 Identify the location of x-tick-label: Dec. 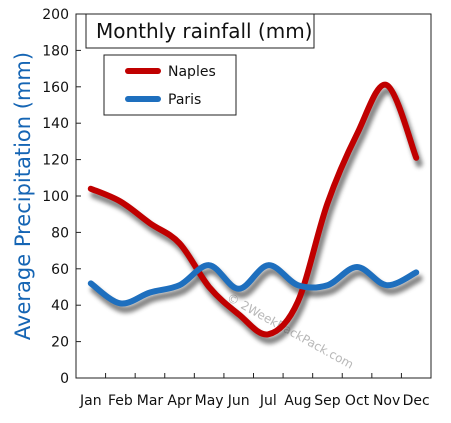
(416, 401).